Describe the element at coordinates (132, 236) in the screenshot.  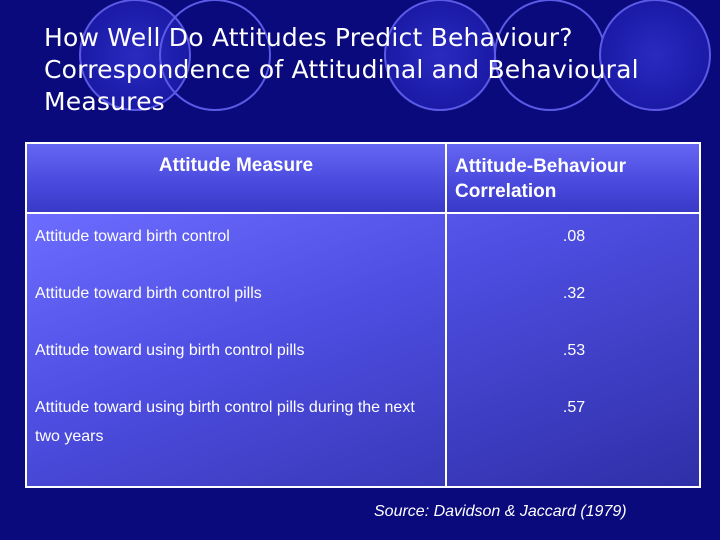
I see `measure-cell: Attitude toward birth control` at that location.